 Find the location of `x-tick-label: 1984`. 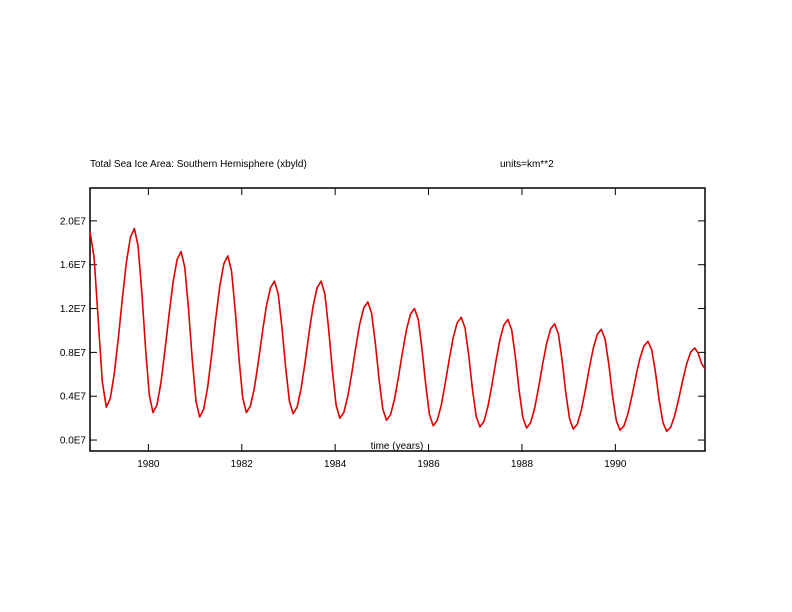

x-tick-label: 1984 is located at coordinates (335, 464).